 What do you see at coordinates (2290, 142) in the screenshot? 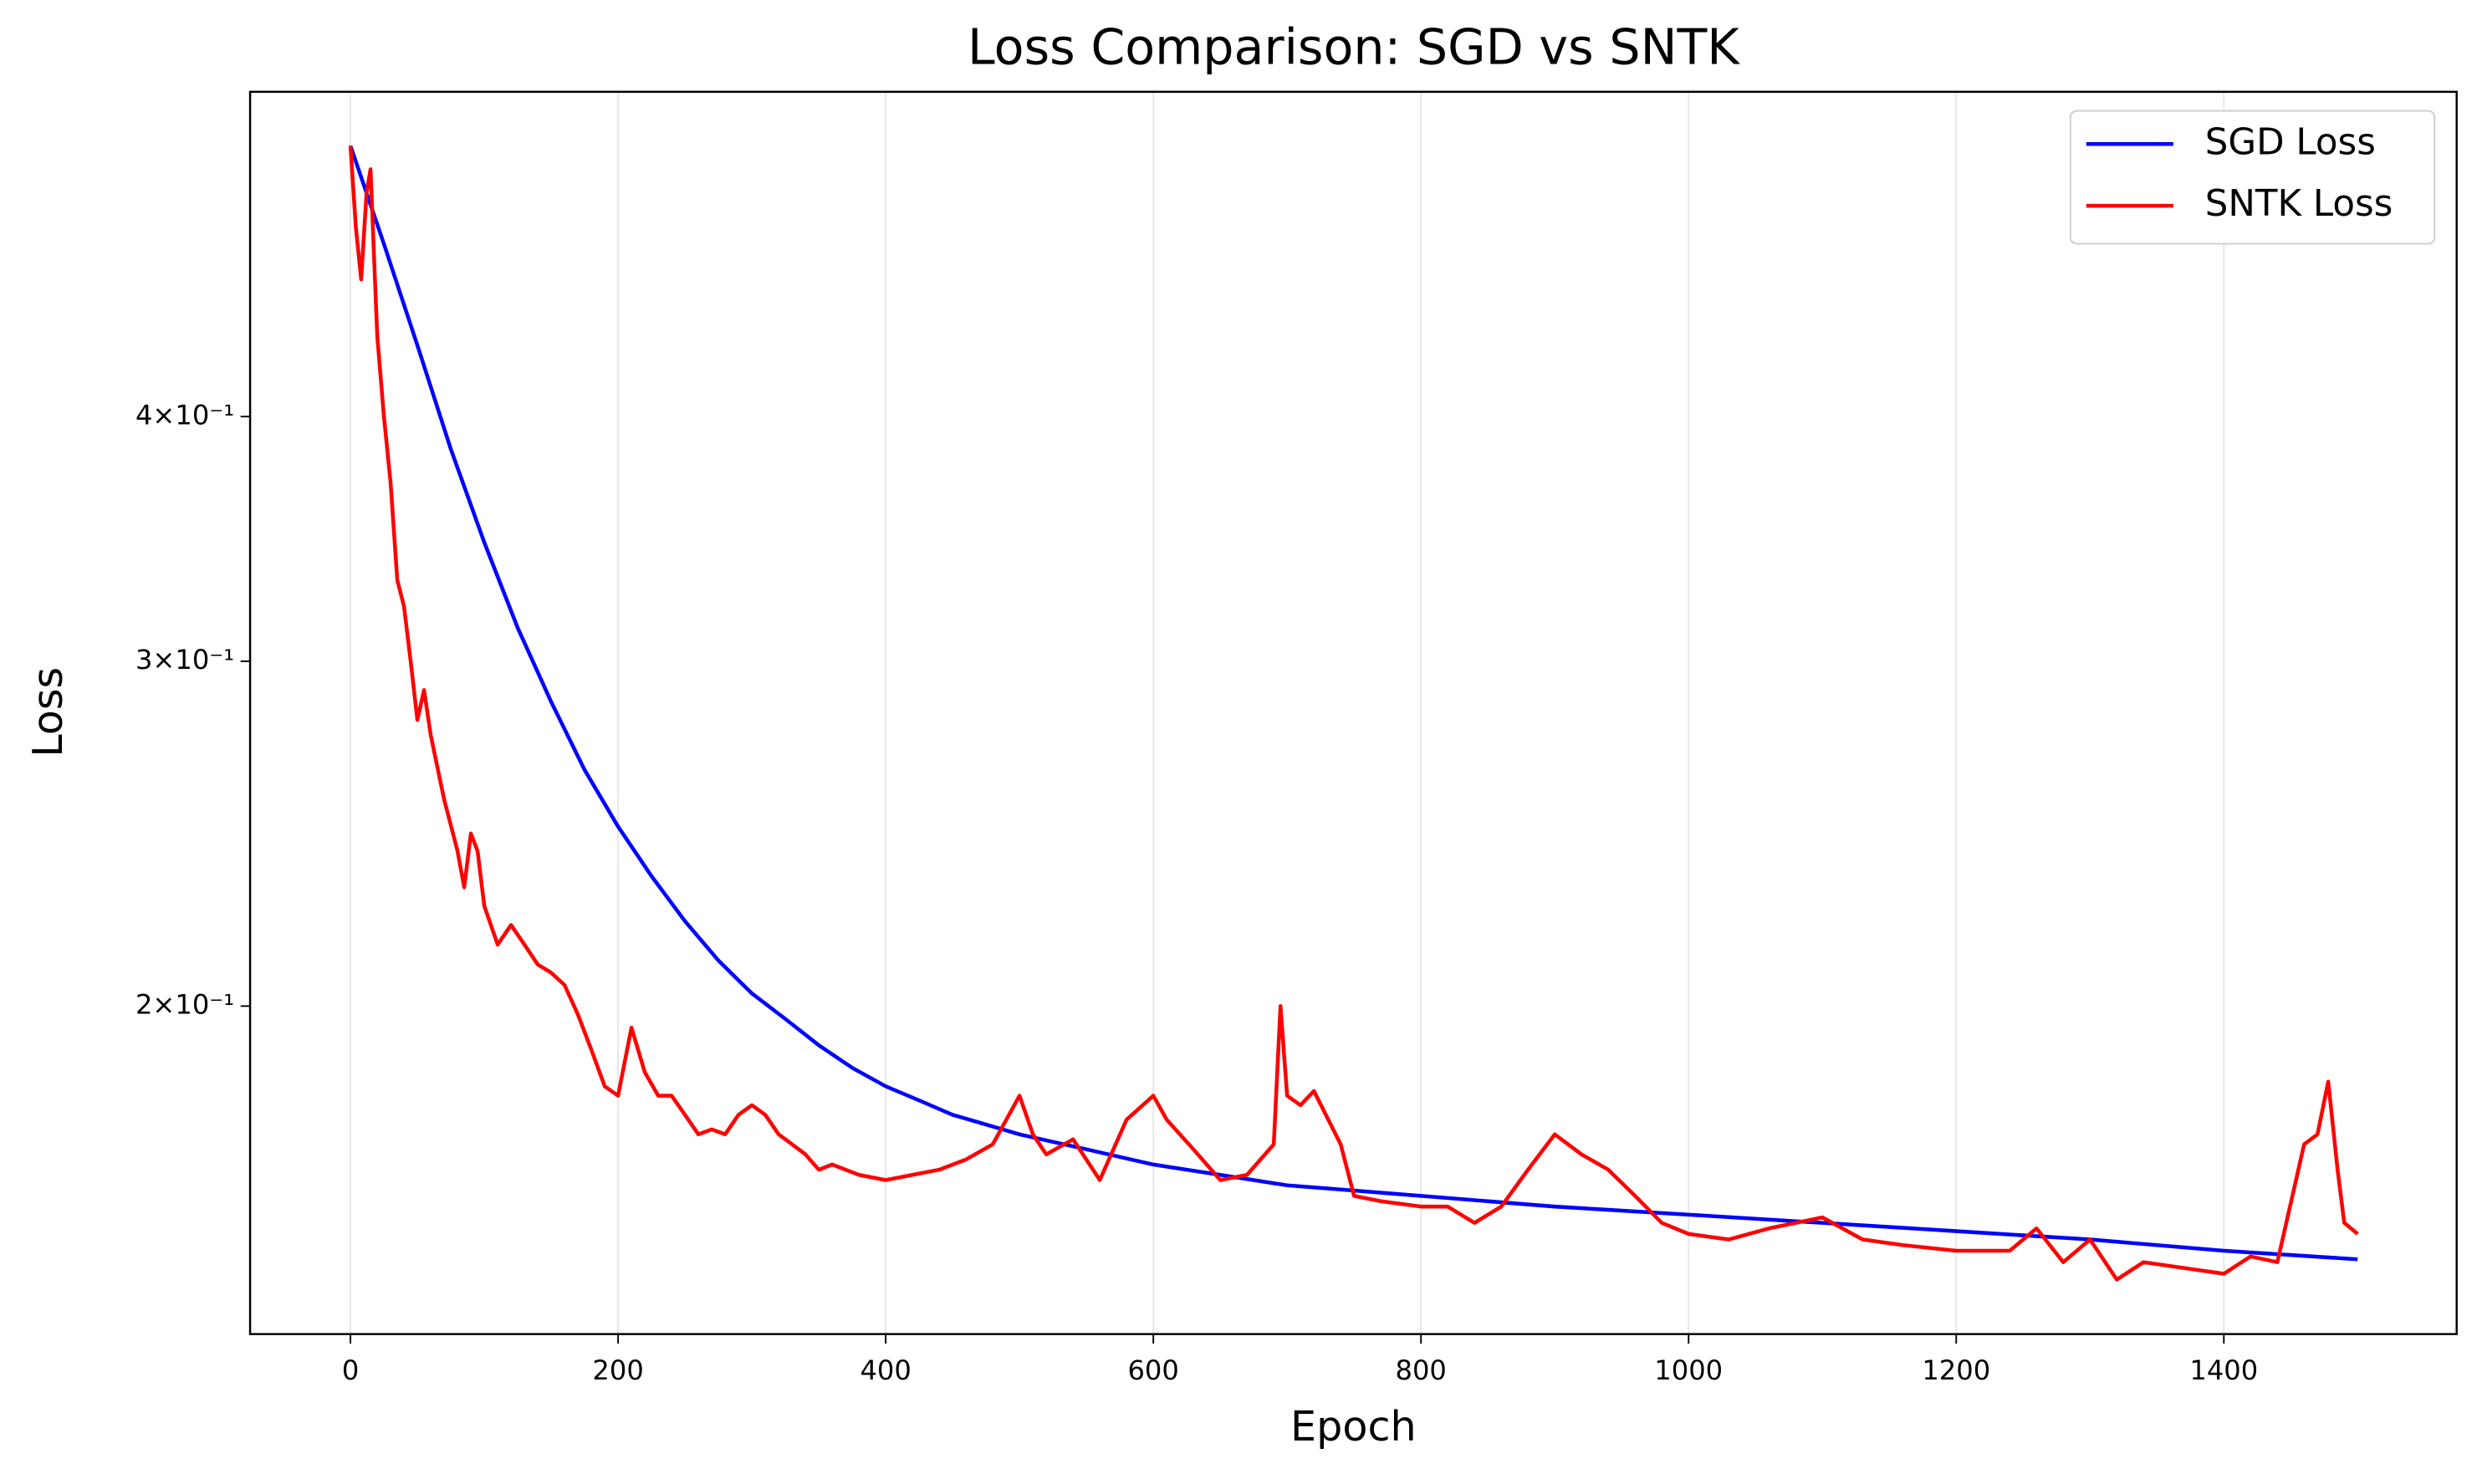
I see `legend-label: SGD Loss` at bounding box center [2290, 142].